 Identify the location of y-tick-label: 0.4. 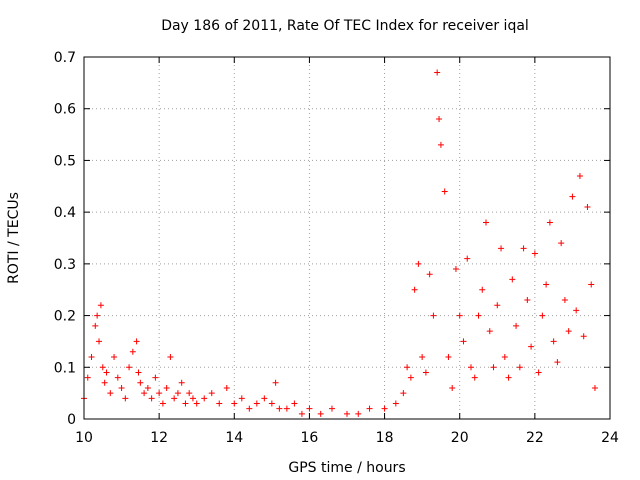
(65, 213).